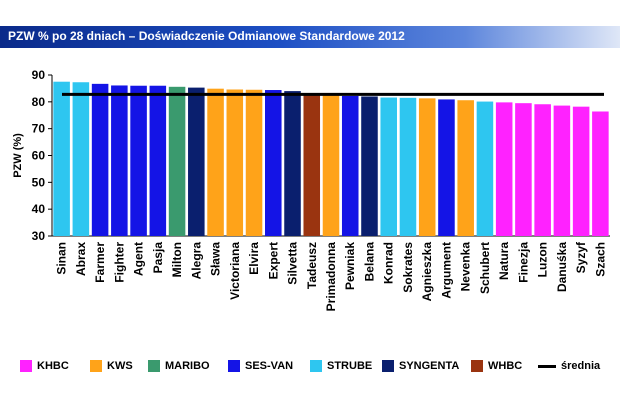  Describe the element at coordinates (369, 166) in the screenshot. I see `bar-belana` at that location.